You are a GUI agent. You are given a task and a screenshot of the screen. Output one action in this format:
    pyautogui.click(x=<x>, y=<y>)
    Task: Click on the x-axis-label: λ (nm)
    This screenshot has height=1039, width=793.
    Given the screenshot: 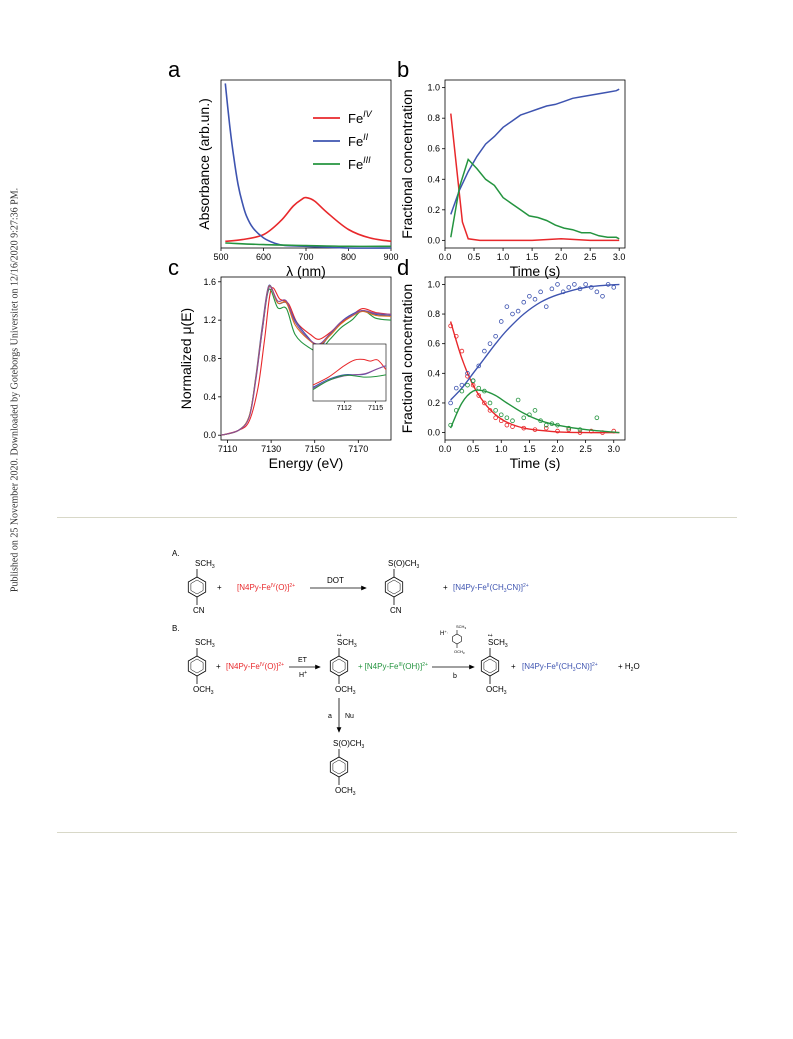 What is the action you would take?
    pyautogui.click(x=306, y=271)
    